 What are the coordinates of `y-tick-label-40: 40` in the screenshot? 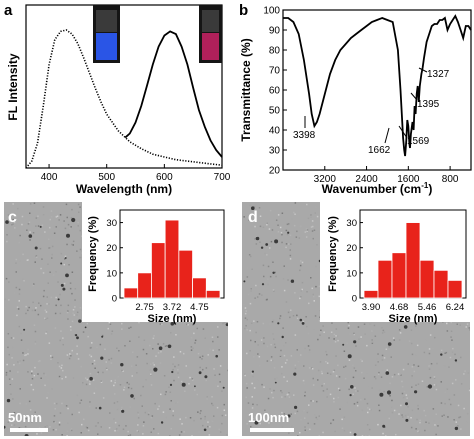 It's located at (275, 131).